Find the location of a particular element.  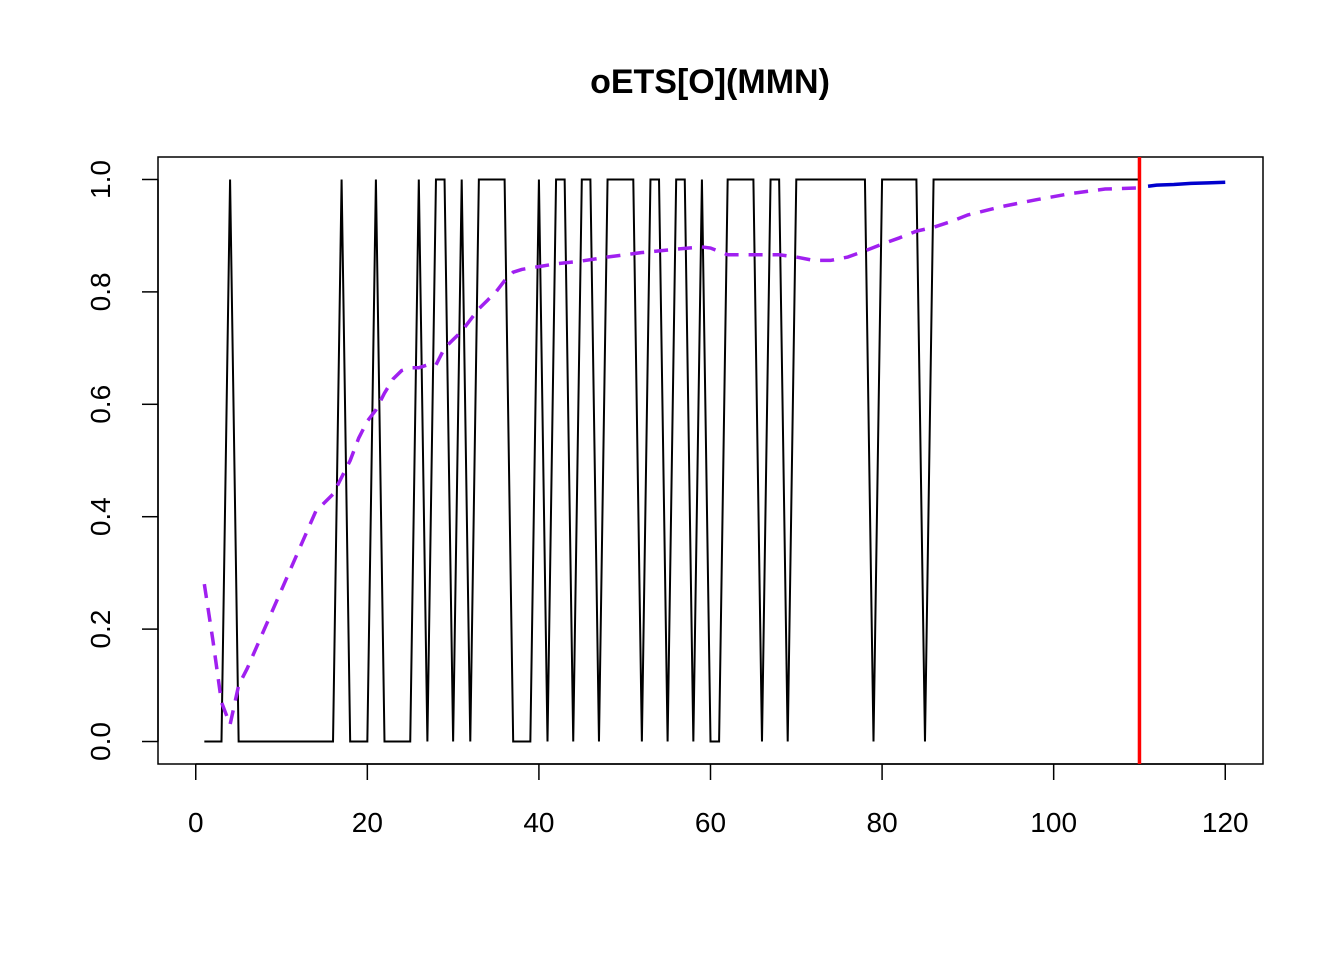

x-tick-label: 120 is located at coordinates (1225, 822).